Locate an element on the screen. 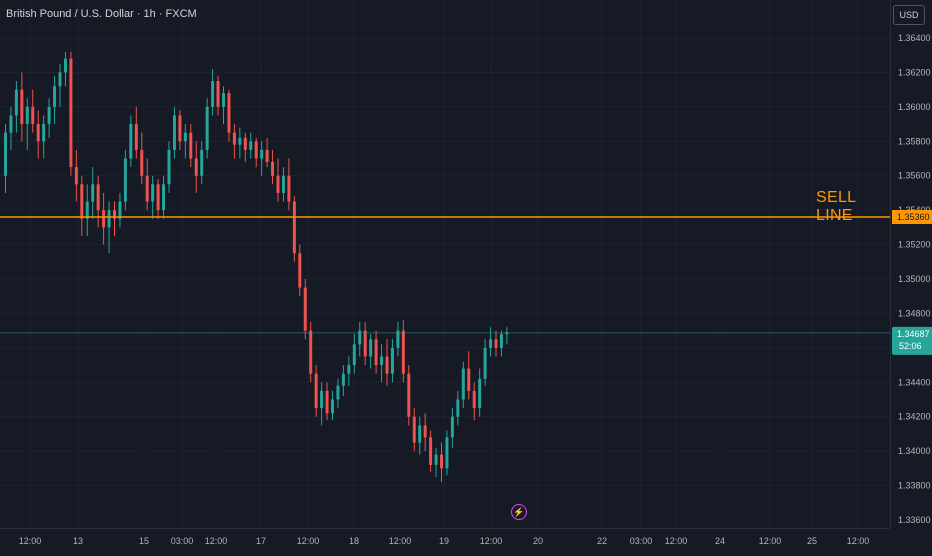 The image size is (932, 556). time-tick-label: 22 is located at coordinates (602, 541).